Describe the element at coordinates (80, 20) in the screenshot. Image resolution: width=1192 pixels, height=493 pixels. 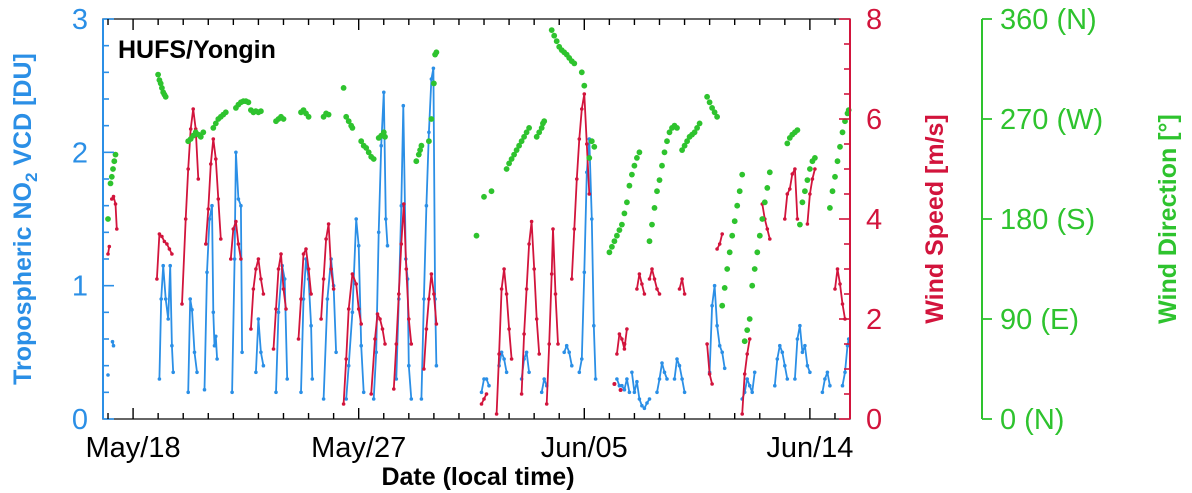
I see `no2-tick-label: 3` at that location.